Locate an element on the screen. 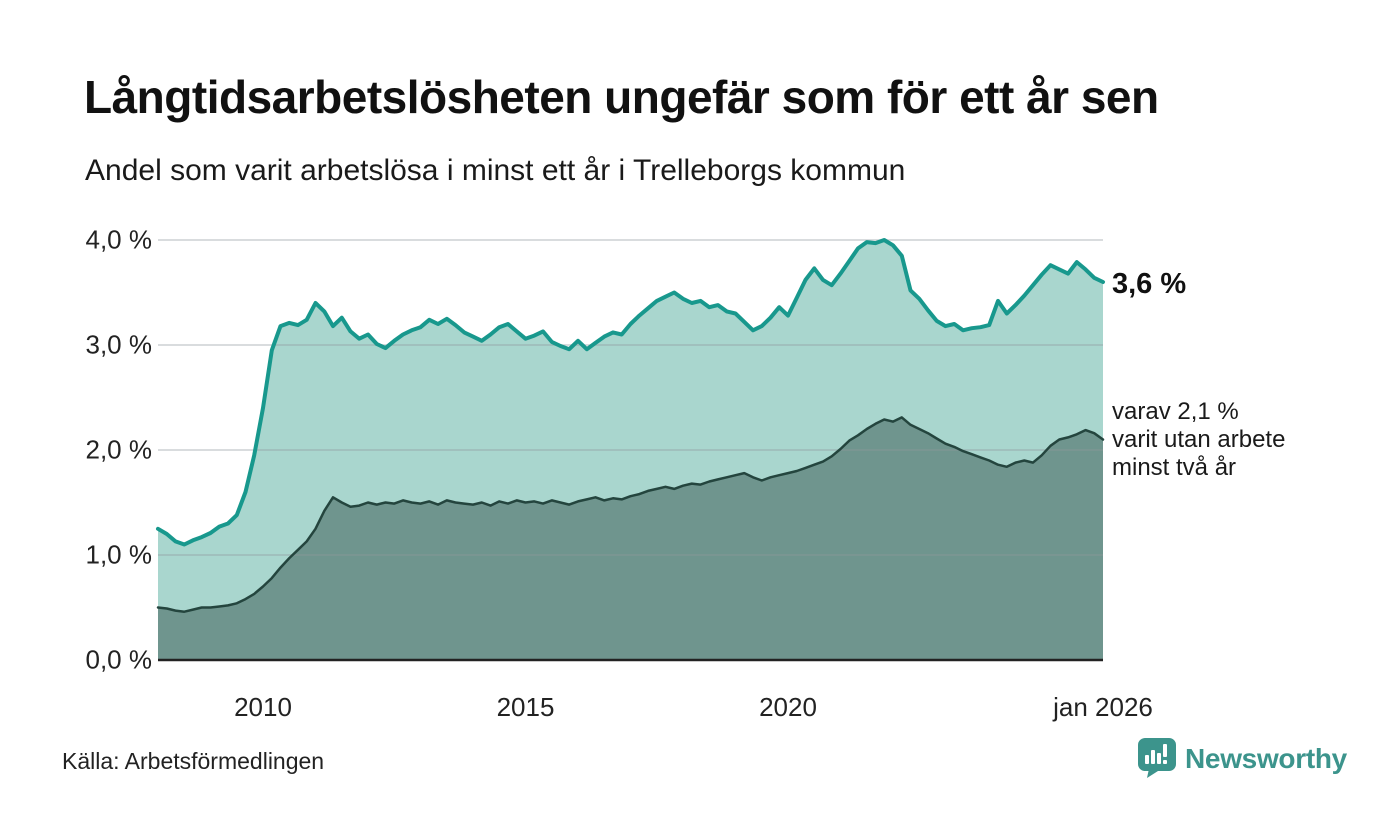 The image size is (1400, 840). y-tick-label: 4,0 % is located at coordinates (119, 239).